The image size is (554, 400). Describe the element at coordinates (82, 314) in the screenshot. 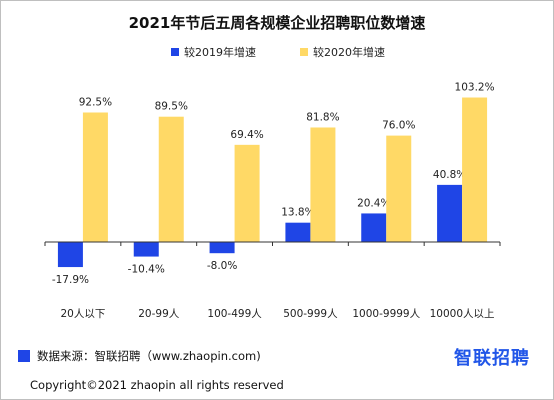

I see `x-tick-label-0: 20人以下` at that location.